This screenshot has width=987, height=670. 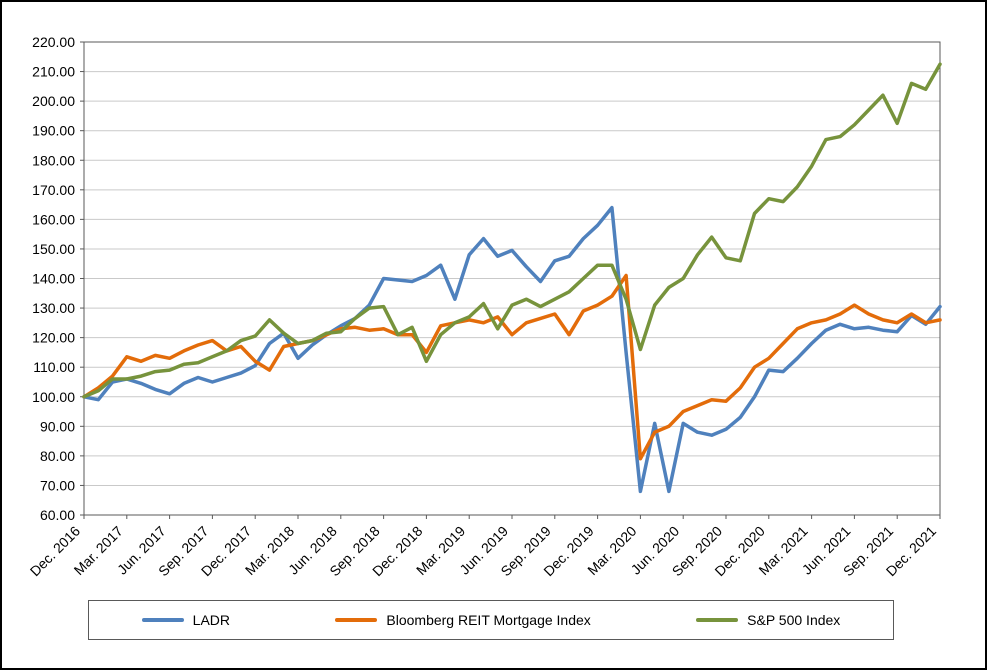 What do you see at coordinates (53, 308) in the screenshot?
I see `y-tick-label: 130.00` at bounding box center [53, 308].